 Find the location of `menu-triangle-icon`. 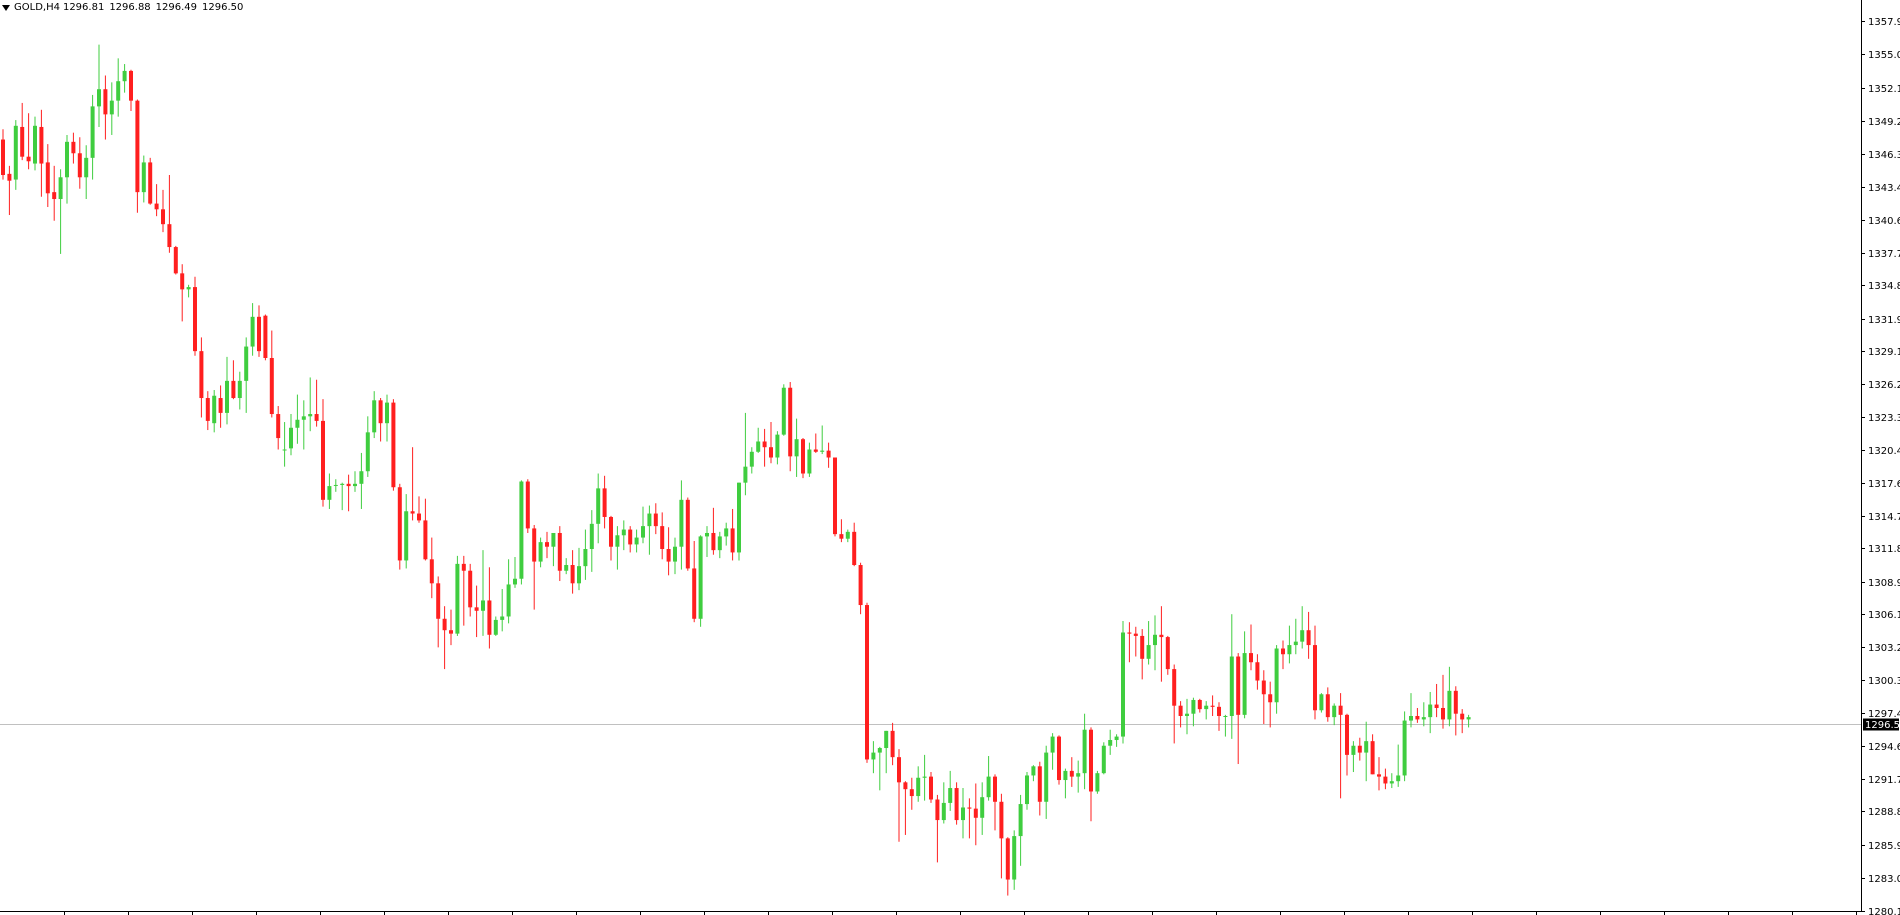

menu-triangle-icon is located at coordinates (6, 8).